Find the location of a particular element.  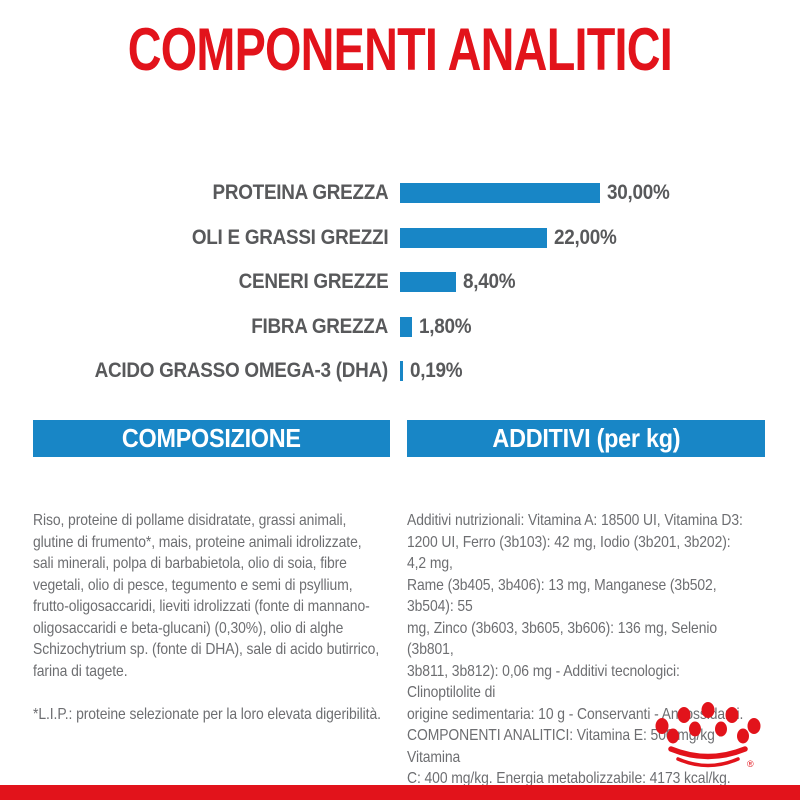

additivi-header-banner: ADDITIVI (per kg) is located at coordinates (586, 438).